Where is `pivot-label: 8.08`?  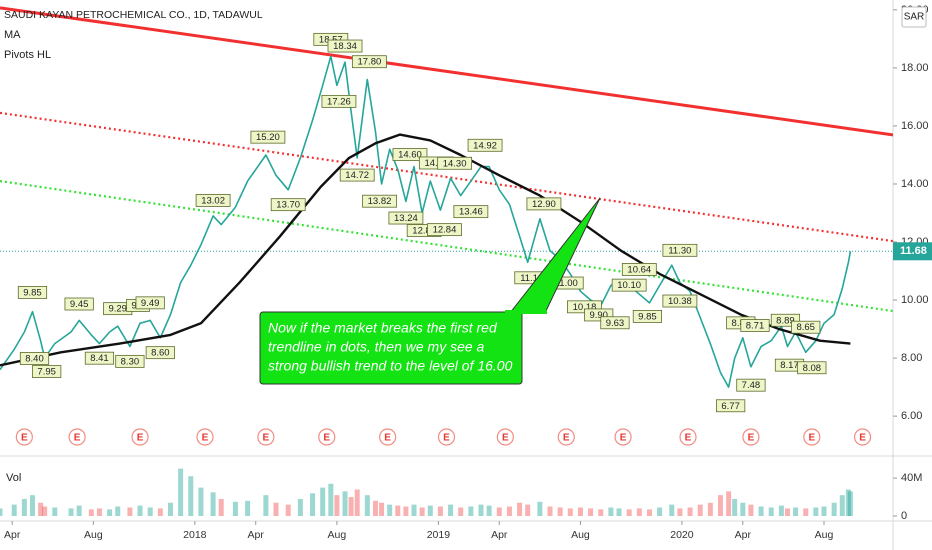
pivot-label: 8.08 is located at coordinates (812, 368).